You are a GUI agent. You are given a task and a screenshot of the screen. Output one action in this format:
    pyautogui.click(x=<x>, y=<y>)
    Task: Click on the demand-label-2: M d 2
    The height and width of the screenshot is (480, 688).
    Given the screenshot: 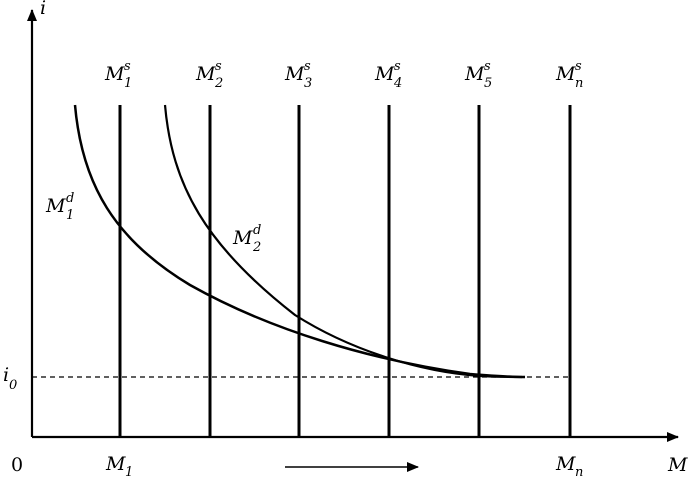 What is the action you would take?
    pyautogui.click(x=246, y=239)
    